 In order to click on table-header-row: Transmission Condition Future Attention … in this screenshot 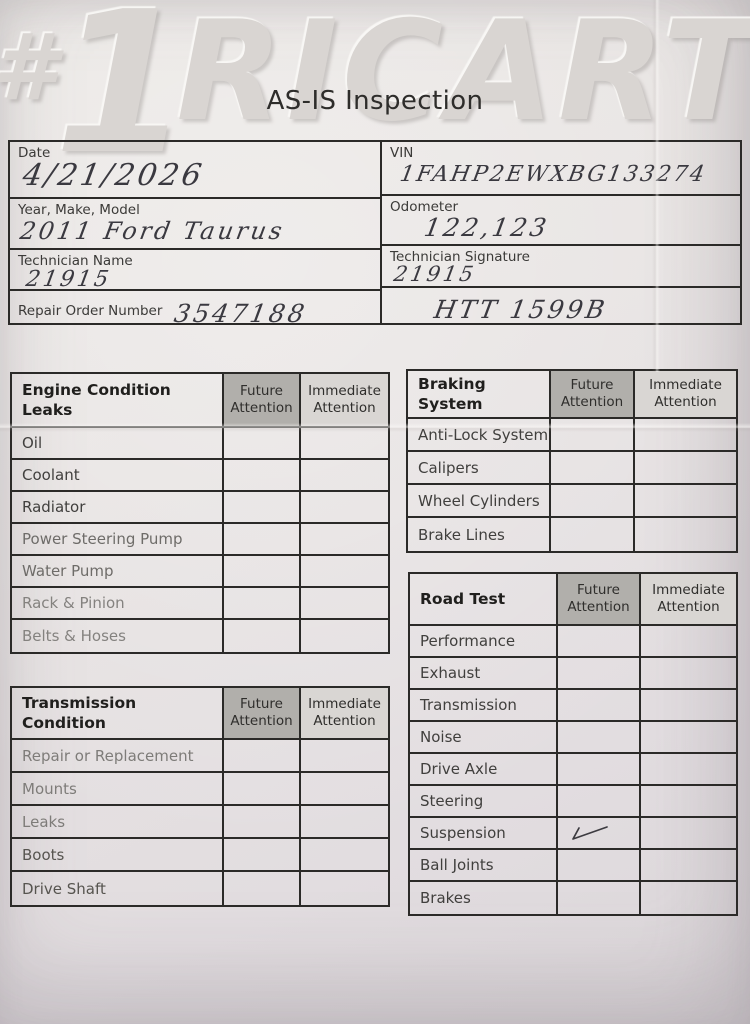, I will do `click(200, 714)`.